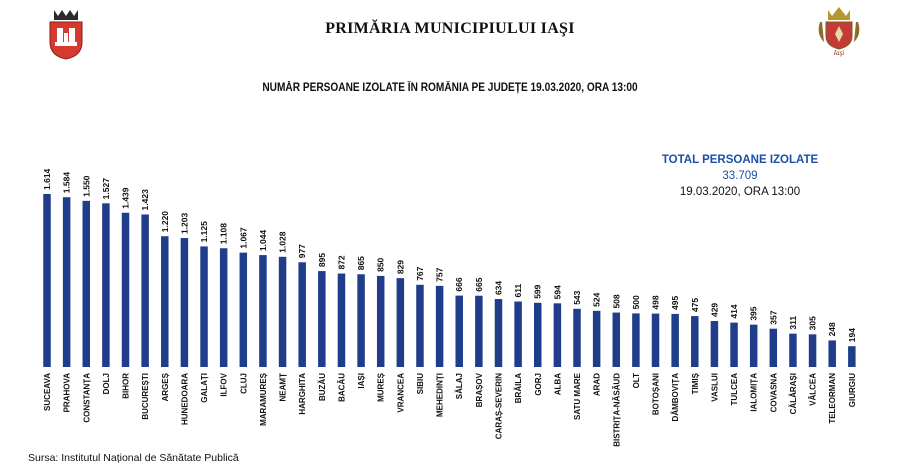  I want to click on value-label: 850, so click(381, 264).